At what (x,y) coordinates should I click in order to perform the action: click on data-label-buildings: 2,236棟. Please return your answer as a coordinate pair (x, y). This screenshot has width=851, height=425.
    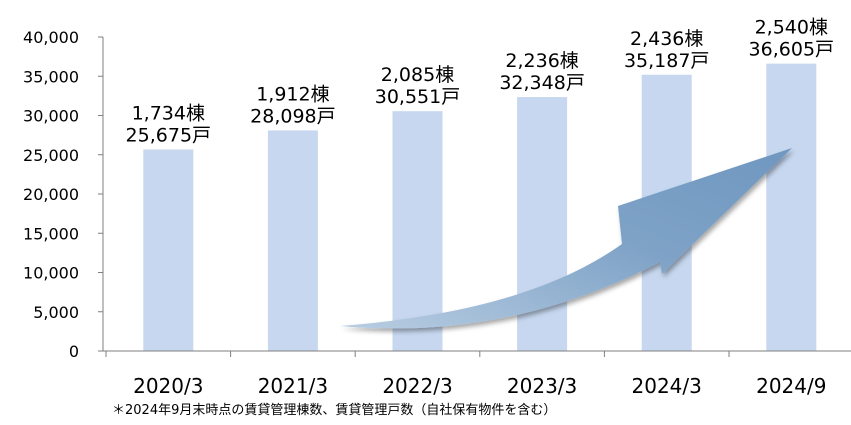
    Looking at the image, I should click on (541, 61).